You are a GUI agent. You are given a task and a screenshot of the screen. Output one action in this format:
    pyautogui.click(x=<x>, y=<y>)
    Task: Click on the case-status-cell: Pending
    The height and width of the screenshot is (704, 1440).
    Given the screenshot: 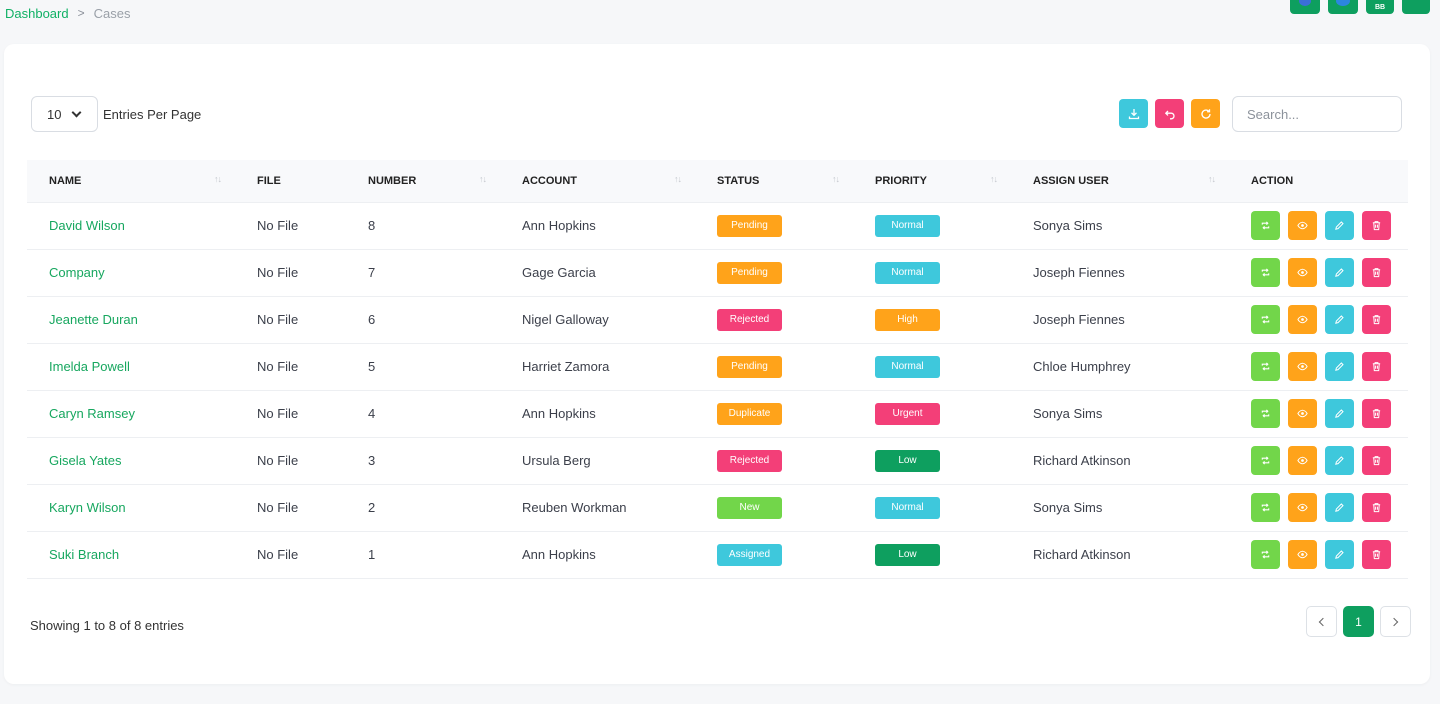 What is the action you would take?
    pyautogui.click(x=774, y=273)
    